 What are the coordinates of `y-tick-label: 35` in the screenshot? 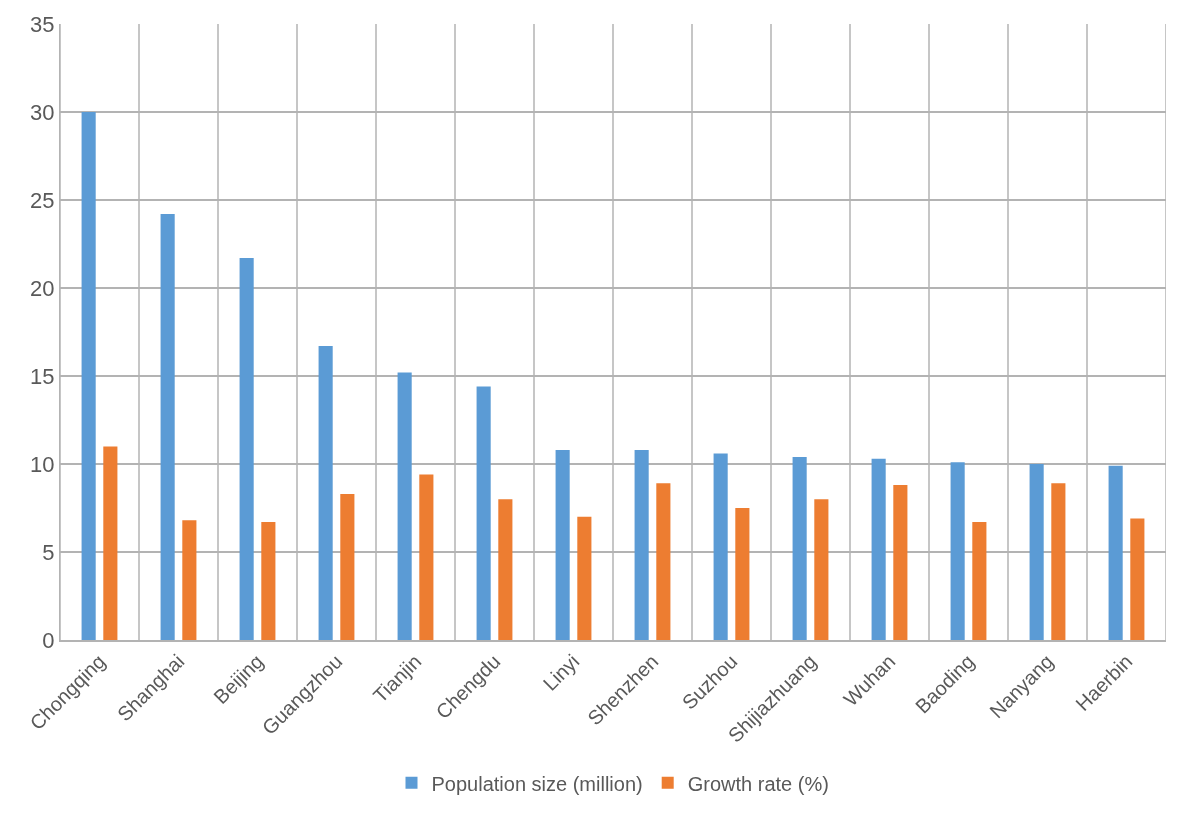 It's located at (42, 24).